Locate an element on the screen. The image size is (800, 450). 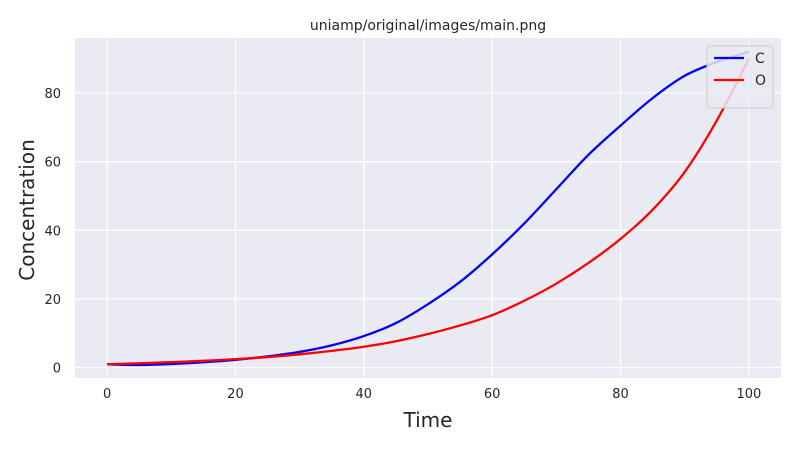
legend-label-O: O is located at coordinates (760, 81).